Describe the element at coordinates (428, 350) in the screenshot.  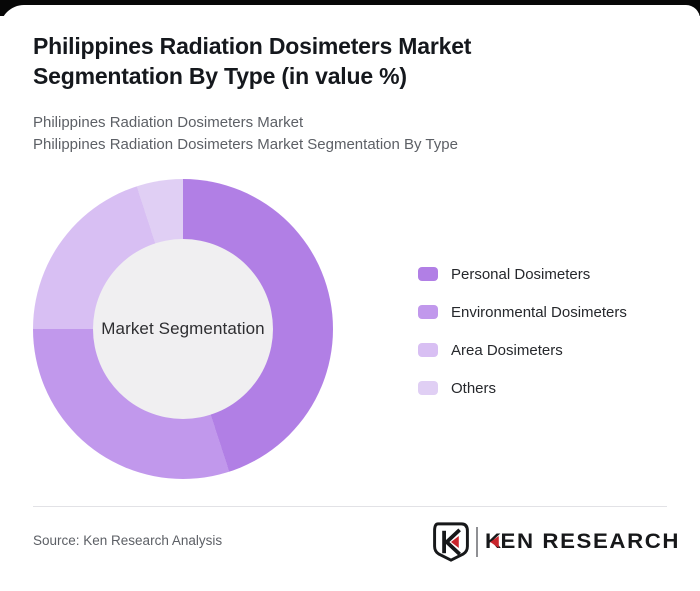
I see `legend-swatch-area` at that location.